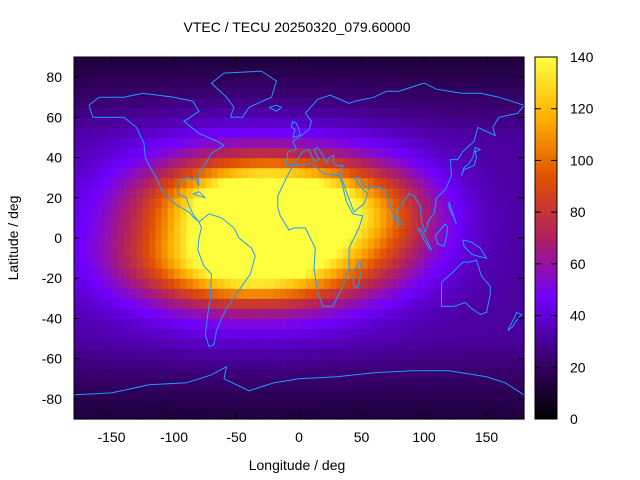  I want to click on coastline-sri-lanka, so click(400, 222).